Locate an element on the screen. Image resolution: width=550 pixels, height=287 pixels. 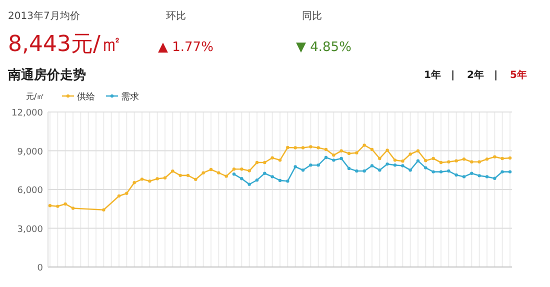
text: 1年 is located at coordinates (432, 75).